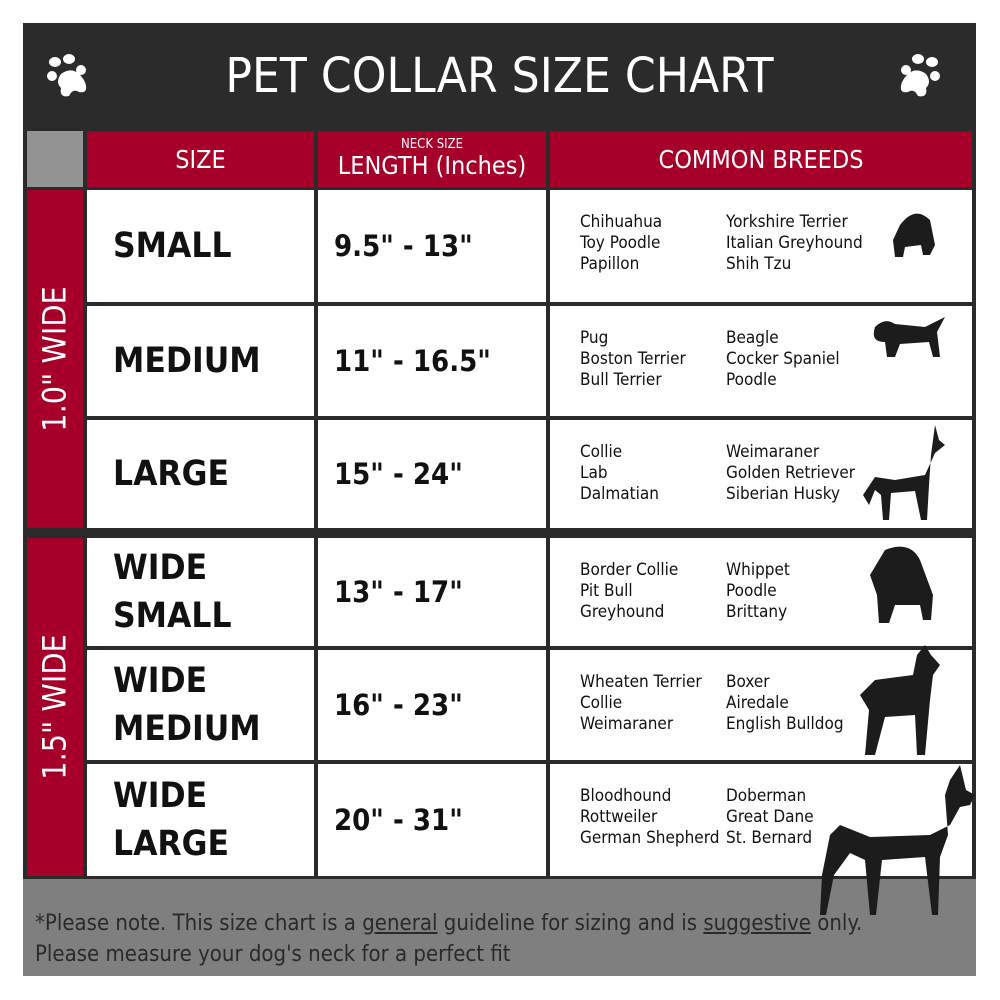 This screenshot has width=1000, height=1000. I want to click on breed-name: Wheaten Terrier, so click(641, 682).